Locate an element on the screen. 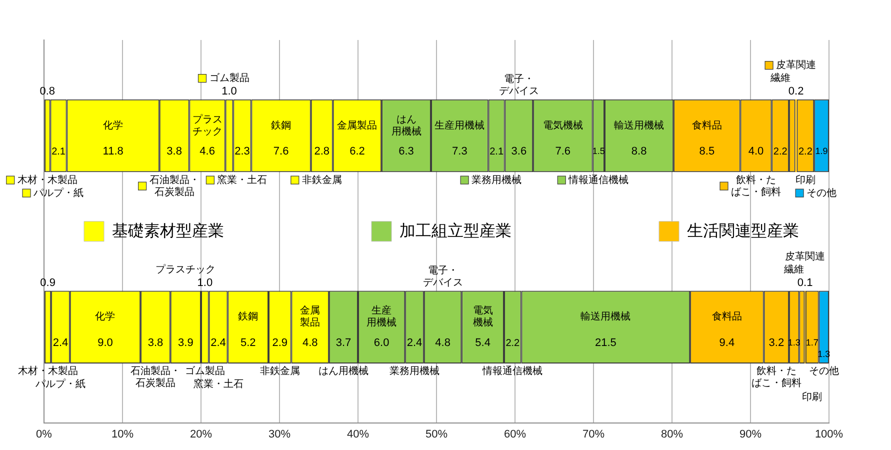 This screenshot has width=891, height=450. x-tick-label: 40% is located at coordinates (358, 434).